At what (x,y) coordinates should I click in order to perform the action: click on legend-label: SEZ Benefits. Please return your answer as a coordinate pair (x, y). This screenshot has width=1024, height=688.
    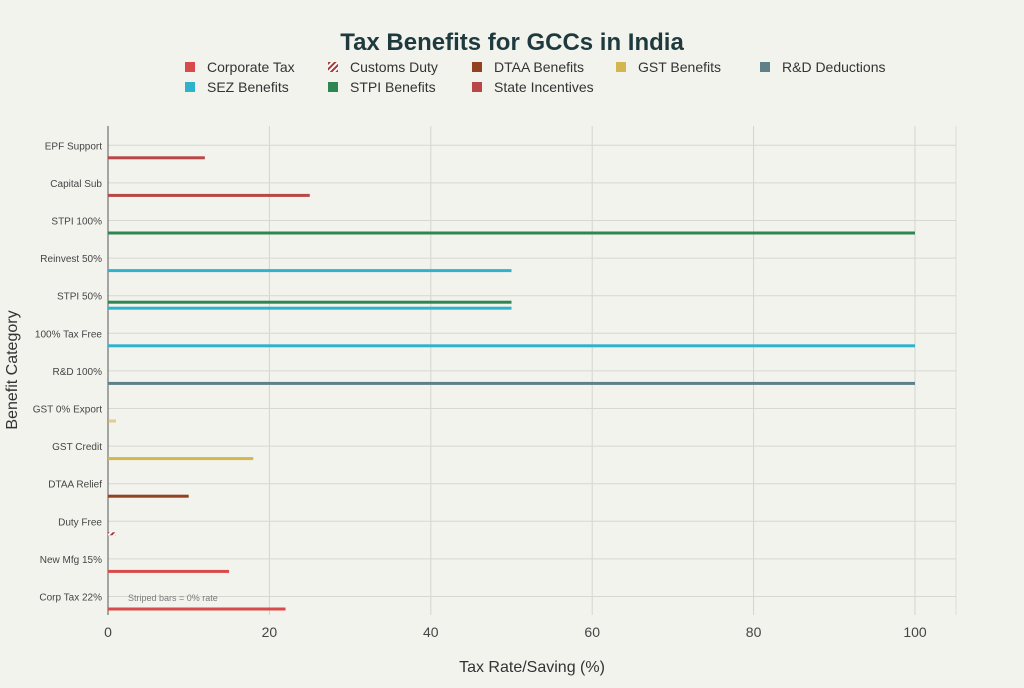
    Looking at the image, I should click on (248, 87).